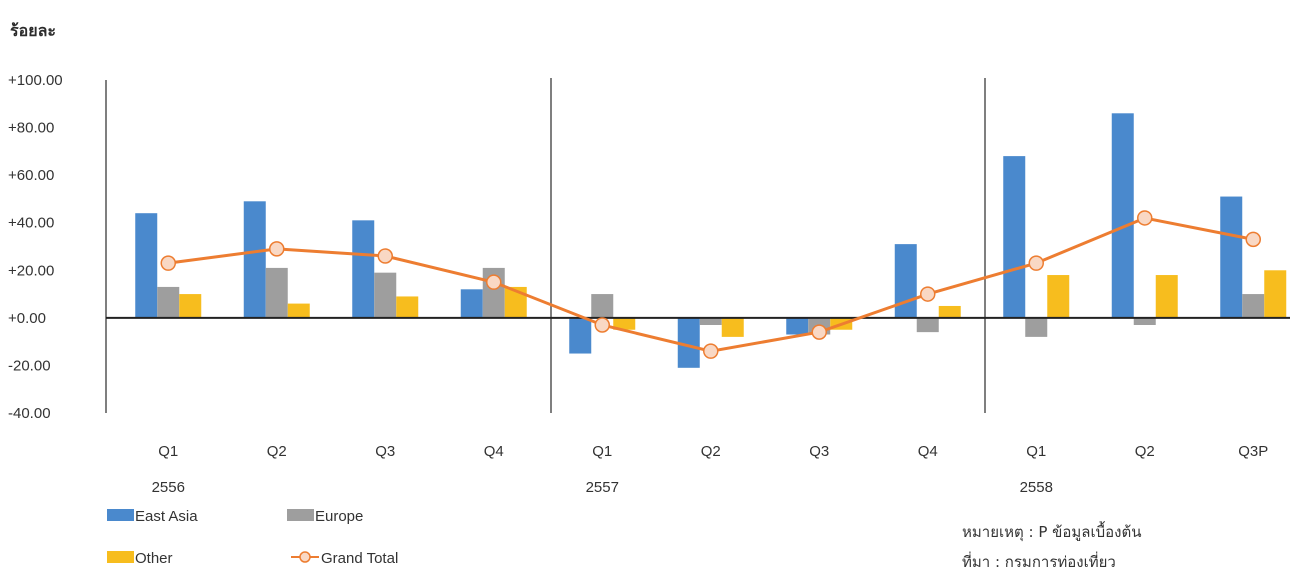 The image size is (1305, 573). What do you see at coordinates (31, 270) in the screenshot?
I see `y-tick-label: +20.00` at bounding box center [31, 270].